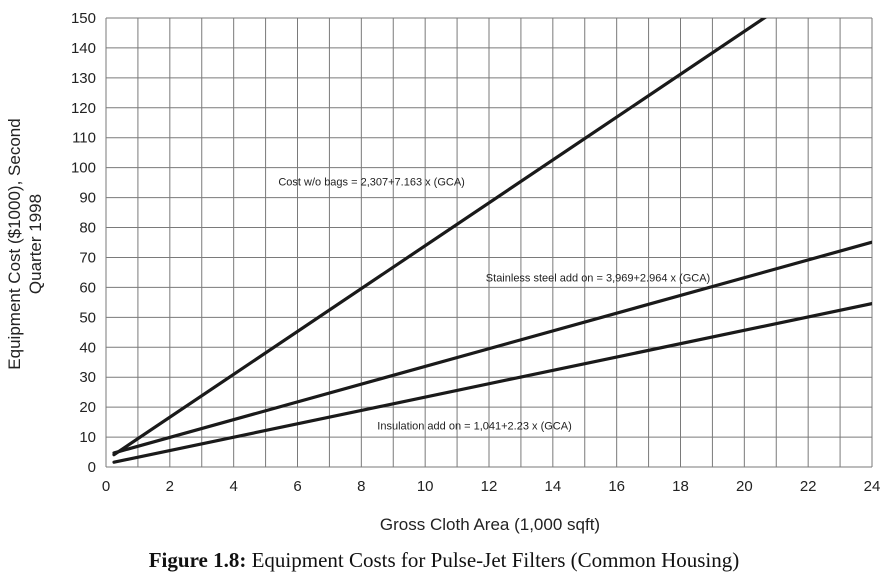 Image resolution: width=888 pixels, height=582 pixels. Describe the element at coordinates (680, 486) in the screenshot. I see `x-tick-label: 18` at that location.